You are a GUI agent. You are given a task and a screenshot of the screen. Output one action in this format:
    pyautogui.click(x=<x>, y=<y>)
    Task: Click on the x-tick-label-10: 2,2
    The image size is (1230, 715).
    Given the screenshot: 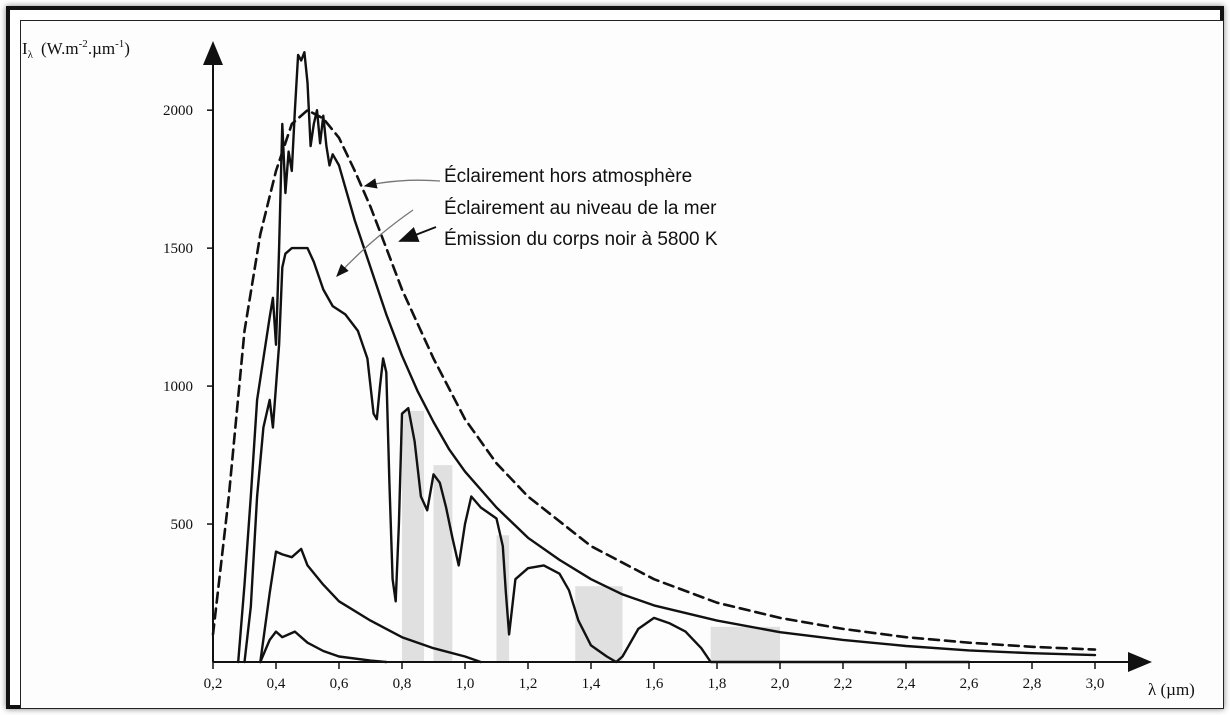 What is the action you would take?
    pyautogui.click(x=843, y=684)
    